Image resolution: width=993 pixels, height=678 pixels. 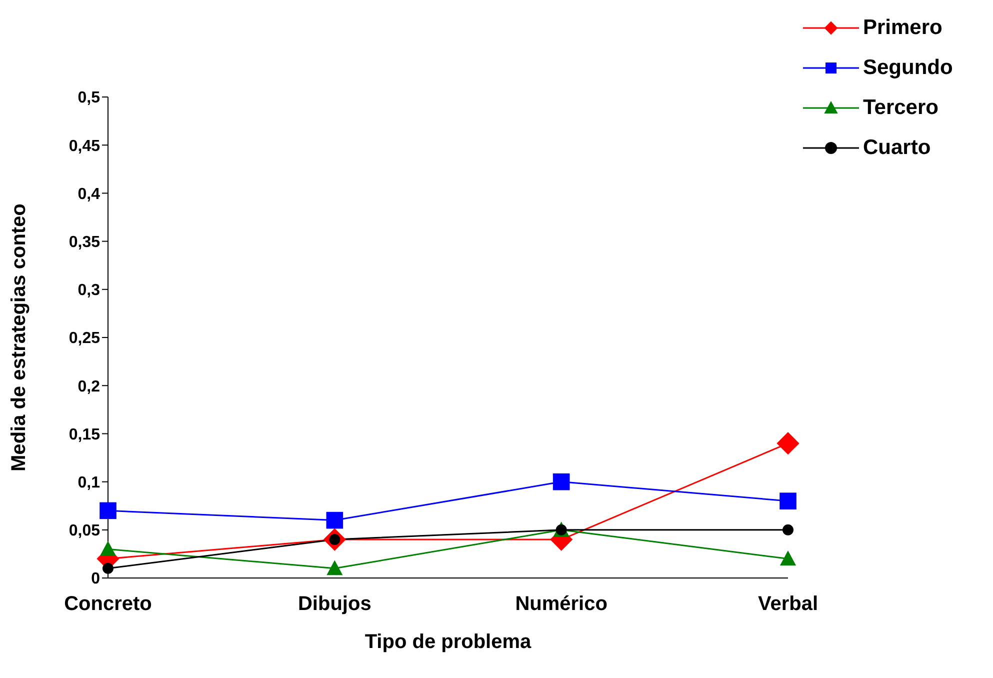 I want to click on x-axis-title: Tipo de problema, so click(x=448, y=642).